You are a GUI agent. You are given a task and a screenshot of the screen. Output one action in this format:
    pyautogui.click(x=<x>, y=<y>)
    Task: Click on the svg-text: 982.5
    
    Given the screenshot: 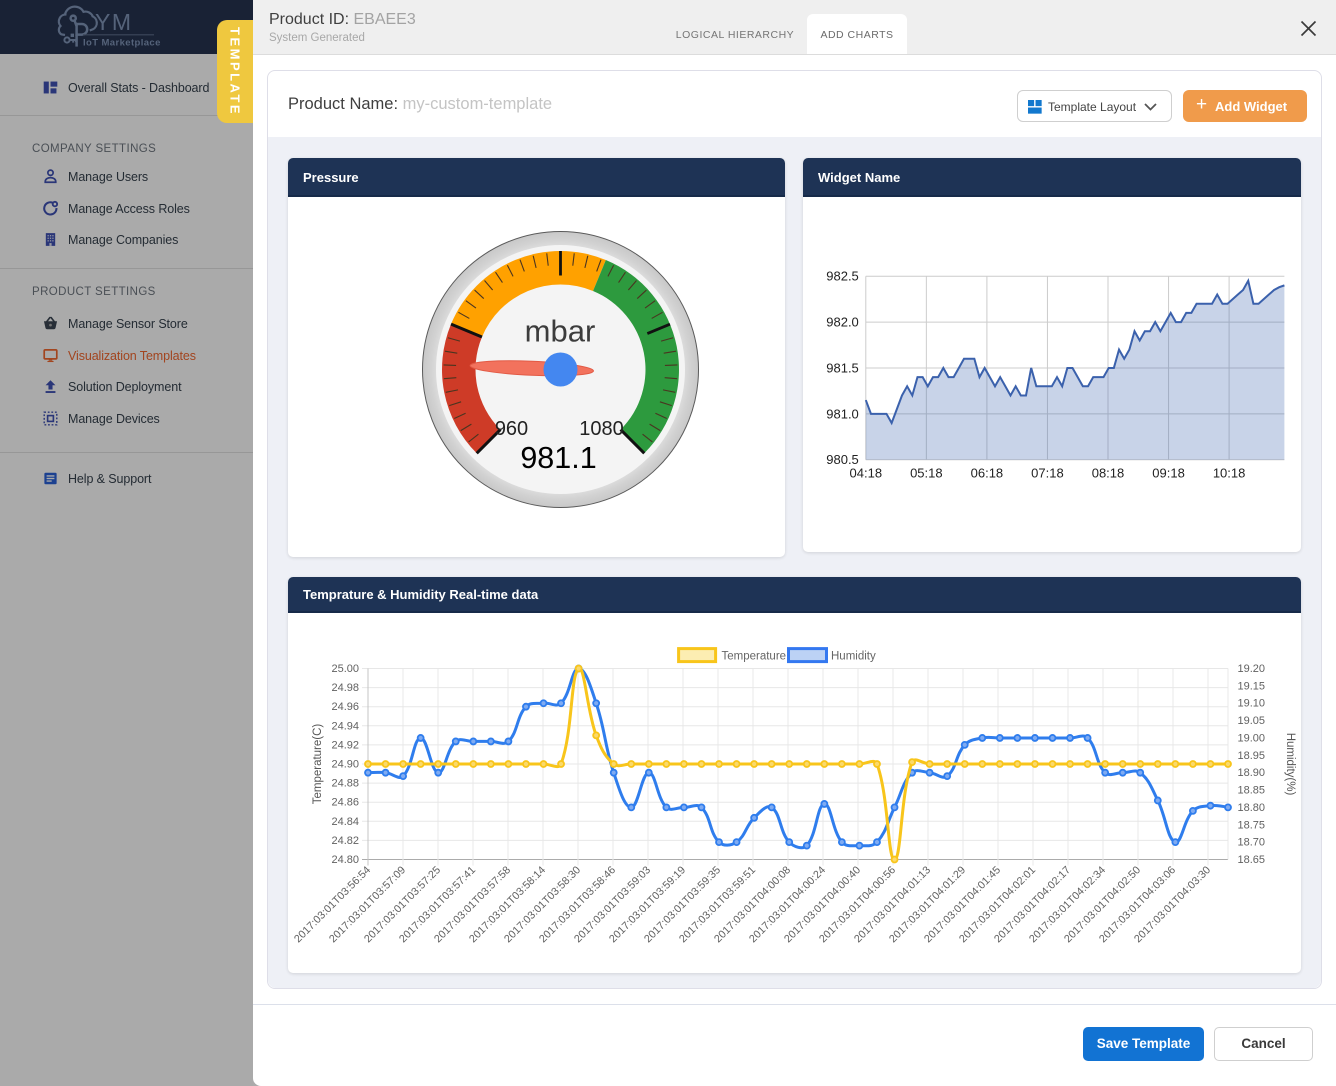 What is the action you would take?
    pyautogui.click(x=842, y=276)
    